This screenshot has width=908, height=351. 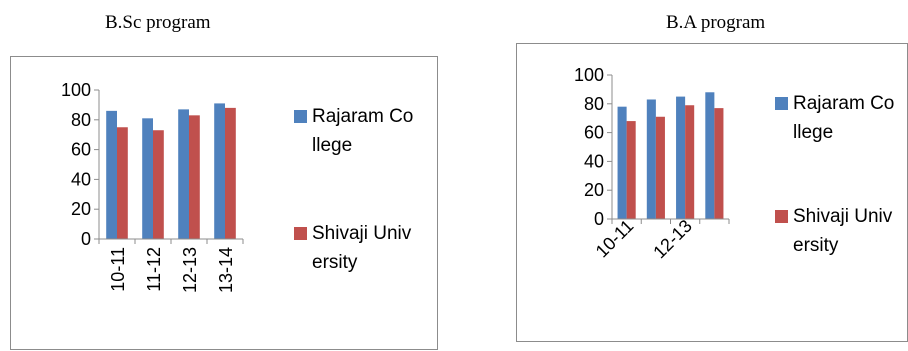 What do you see at coordinates (226, 270) in the screenshot?
I see `x-tick-label: 13-14` at bounding box center [226, 270].